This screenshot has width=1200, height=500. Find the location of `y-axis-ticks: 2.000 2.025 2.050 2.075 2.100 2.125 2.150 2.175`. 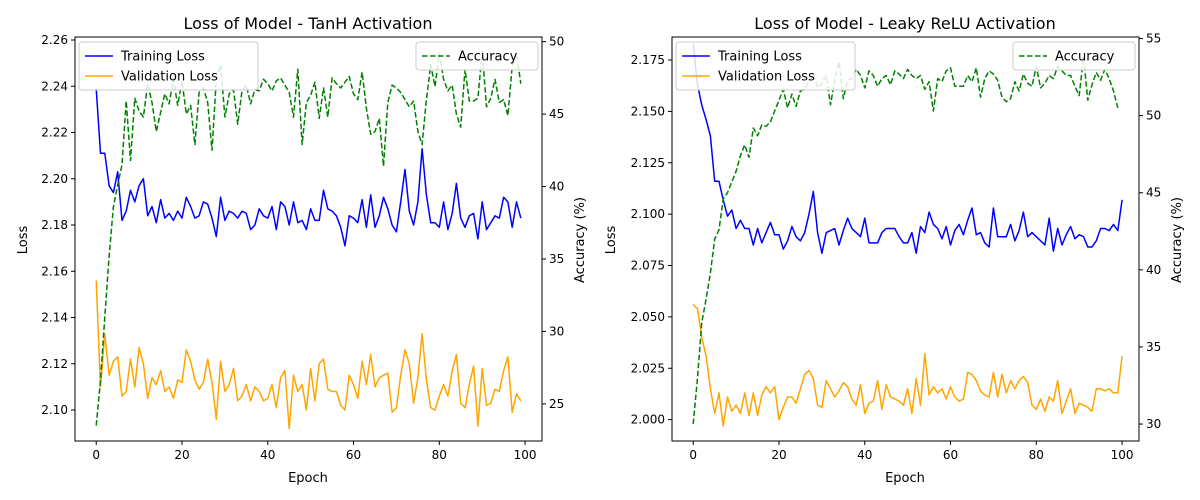

y-axis-ticks: 2.000 2.025 2.050 2.075 2.100 2.125 2.150 2.175 is located at coordinates (651, 240).